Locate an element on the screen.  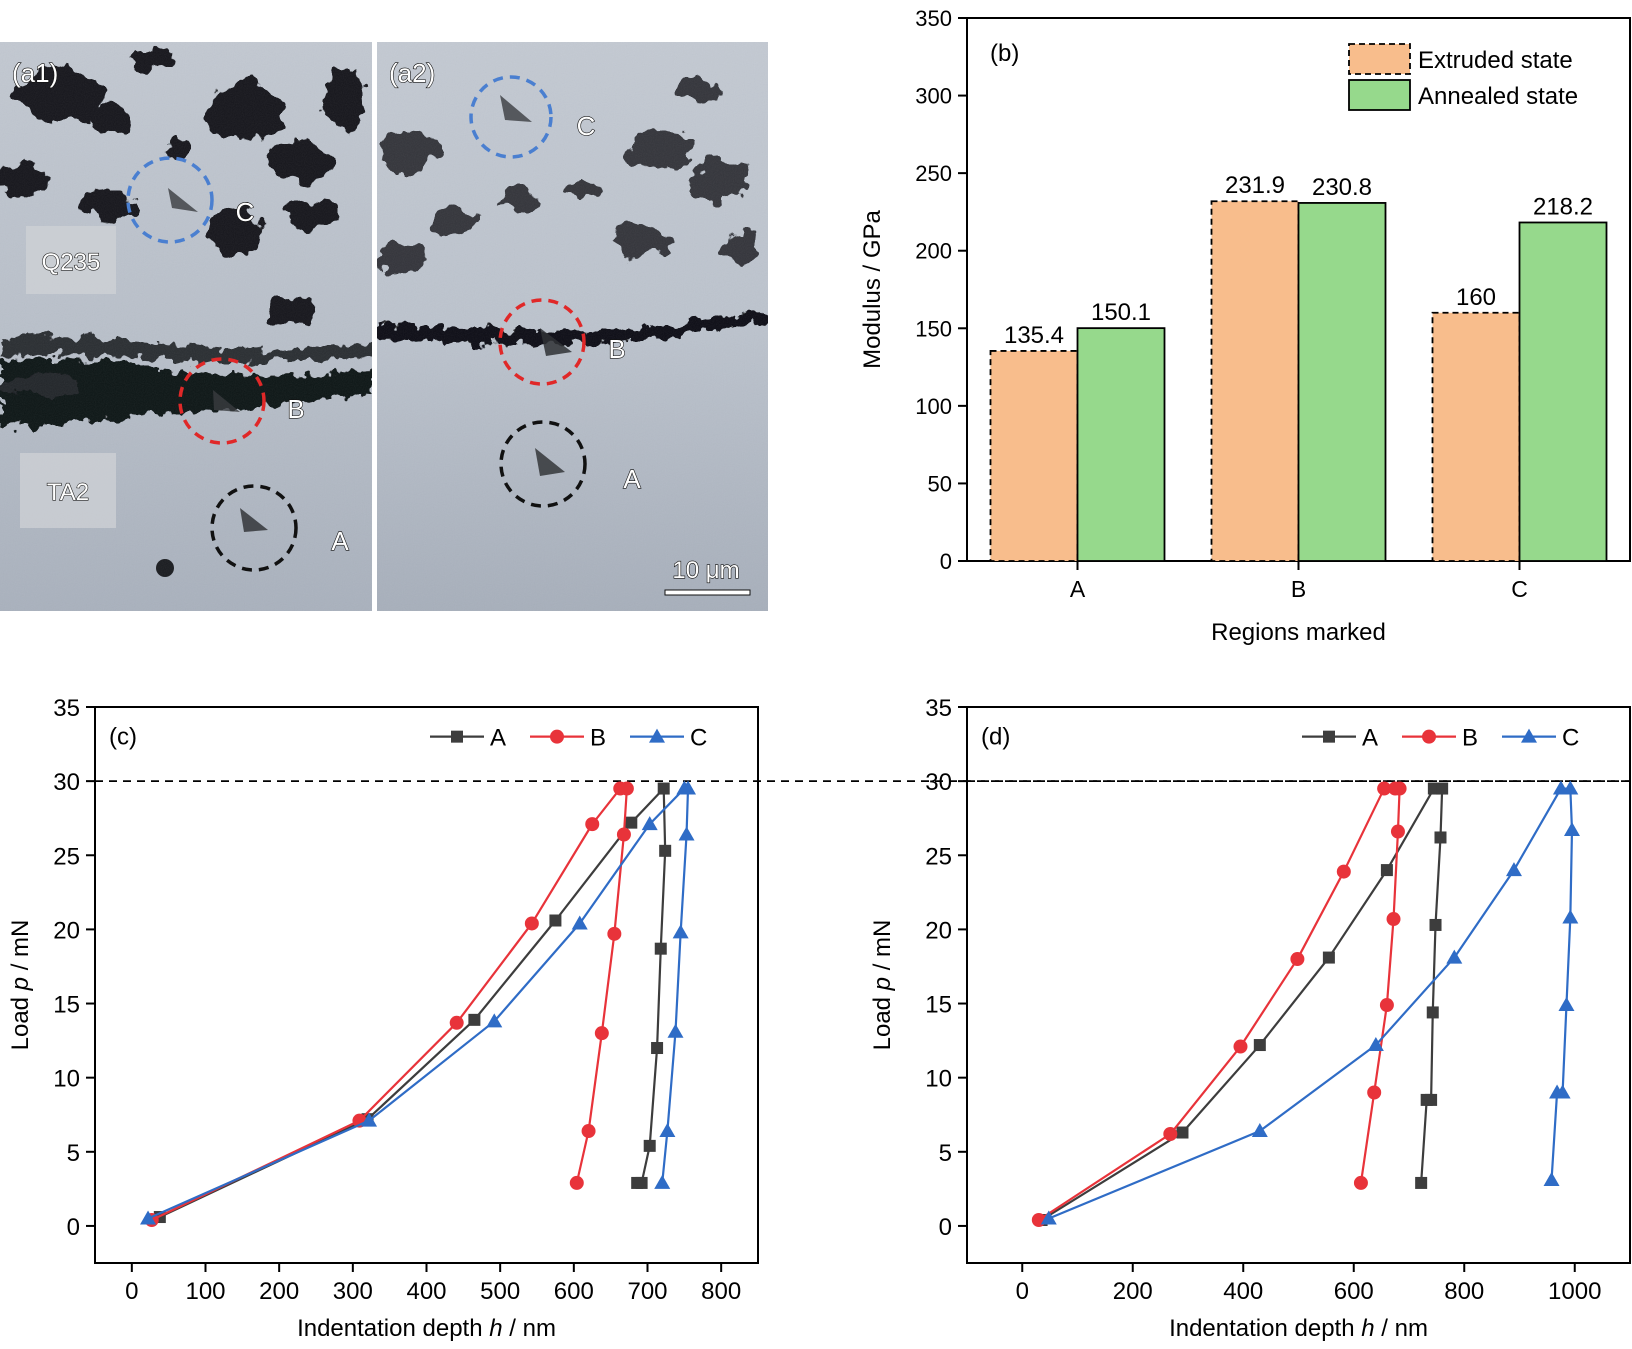
bar-value-label: 231.9 is located at coordinates (1255, 185).